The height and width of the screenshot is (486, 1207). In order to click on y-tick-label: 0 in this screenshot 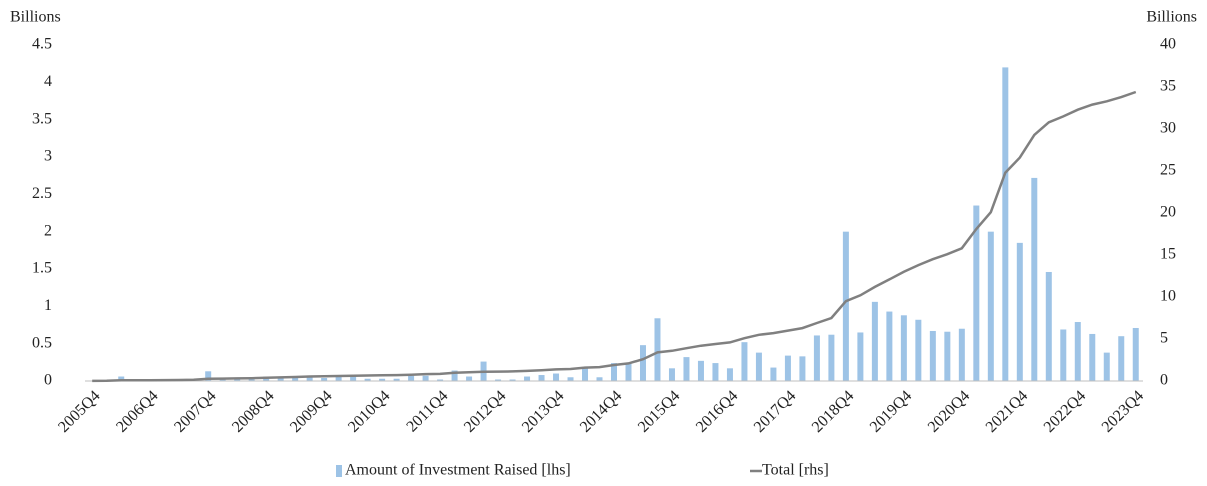, I will do `click(48, 380)`.